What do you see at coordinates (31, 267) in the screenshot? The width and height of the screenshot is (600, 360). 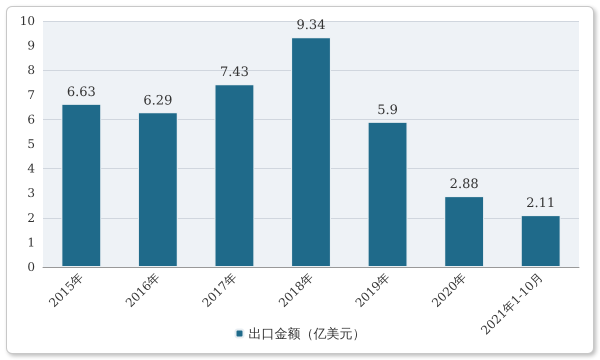 I see `y-tick-label: 0` at bounding box center [31, 267].